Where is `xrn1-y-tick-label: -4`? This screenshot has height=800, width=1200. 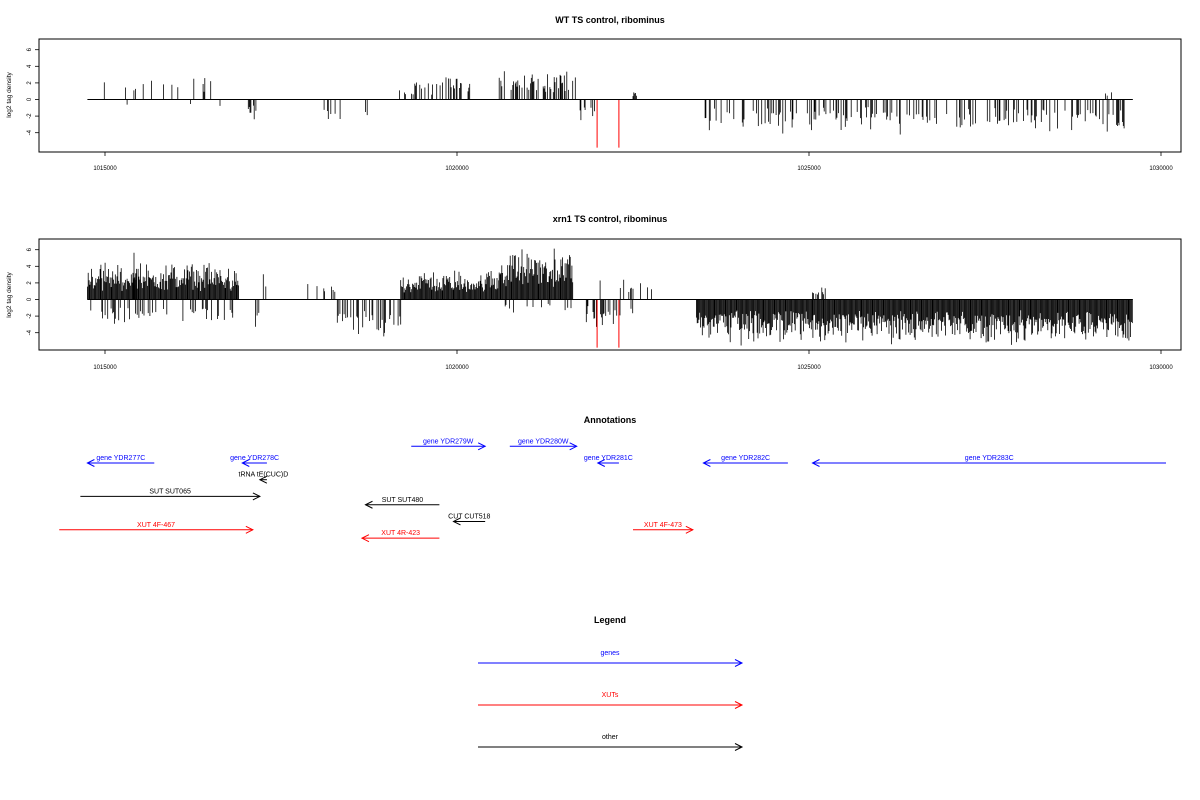
xrn1-y-tick-label: -4 is located at coordinates (30, 332).